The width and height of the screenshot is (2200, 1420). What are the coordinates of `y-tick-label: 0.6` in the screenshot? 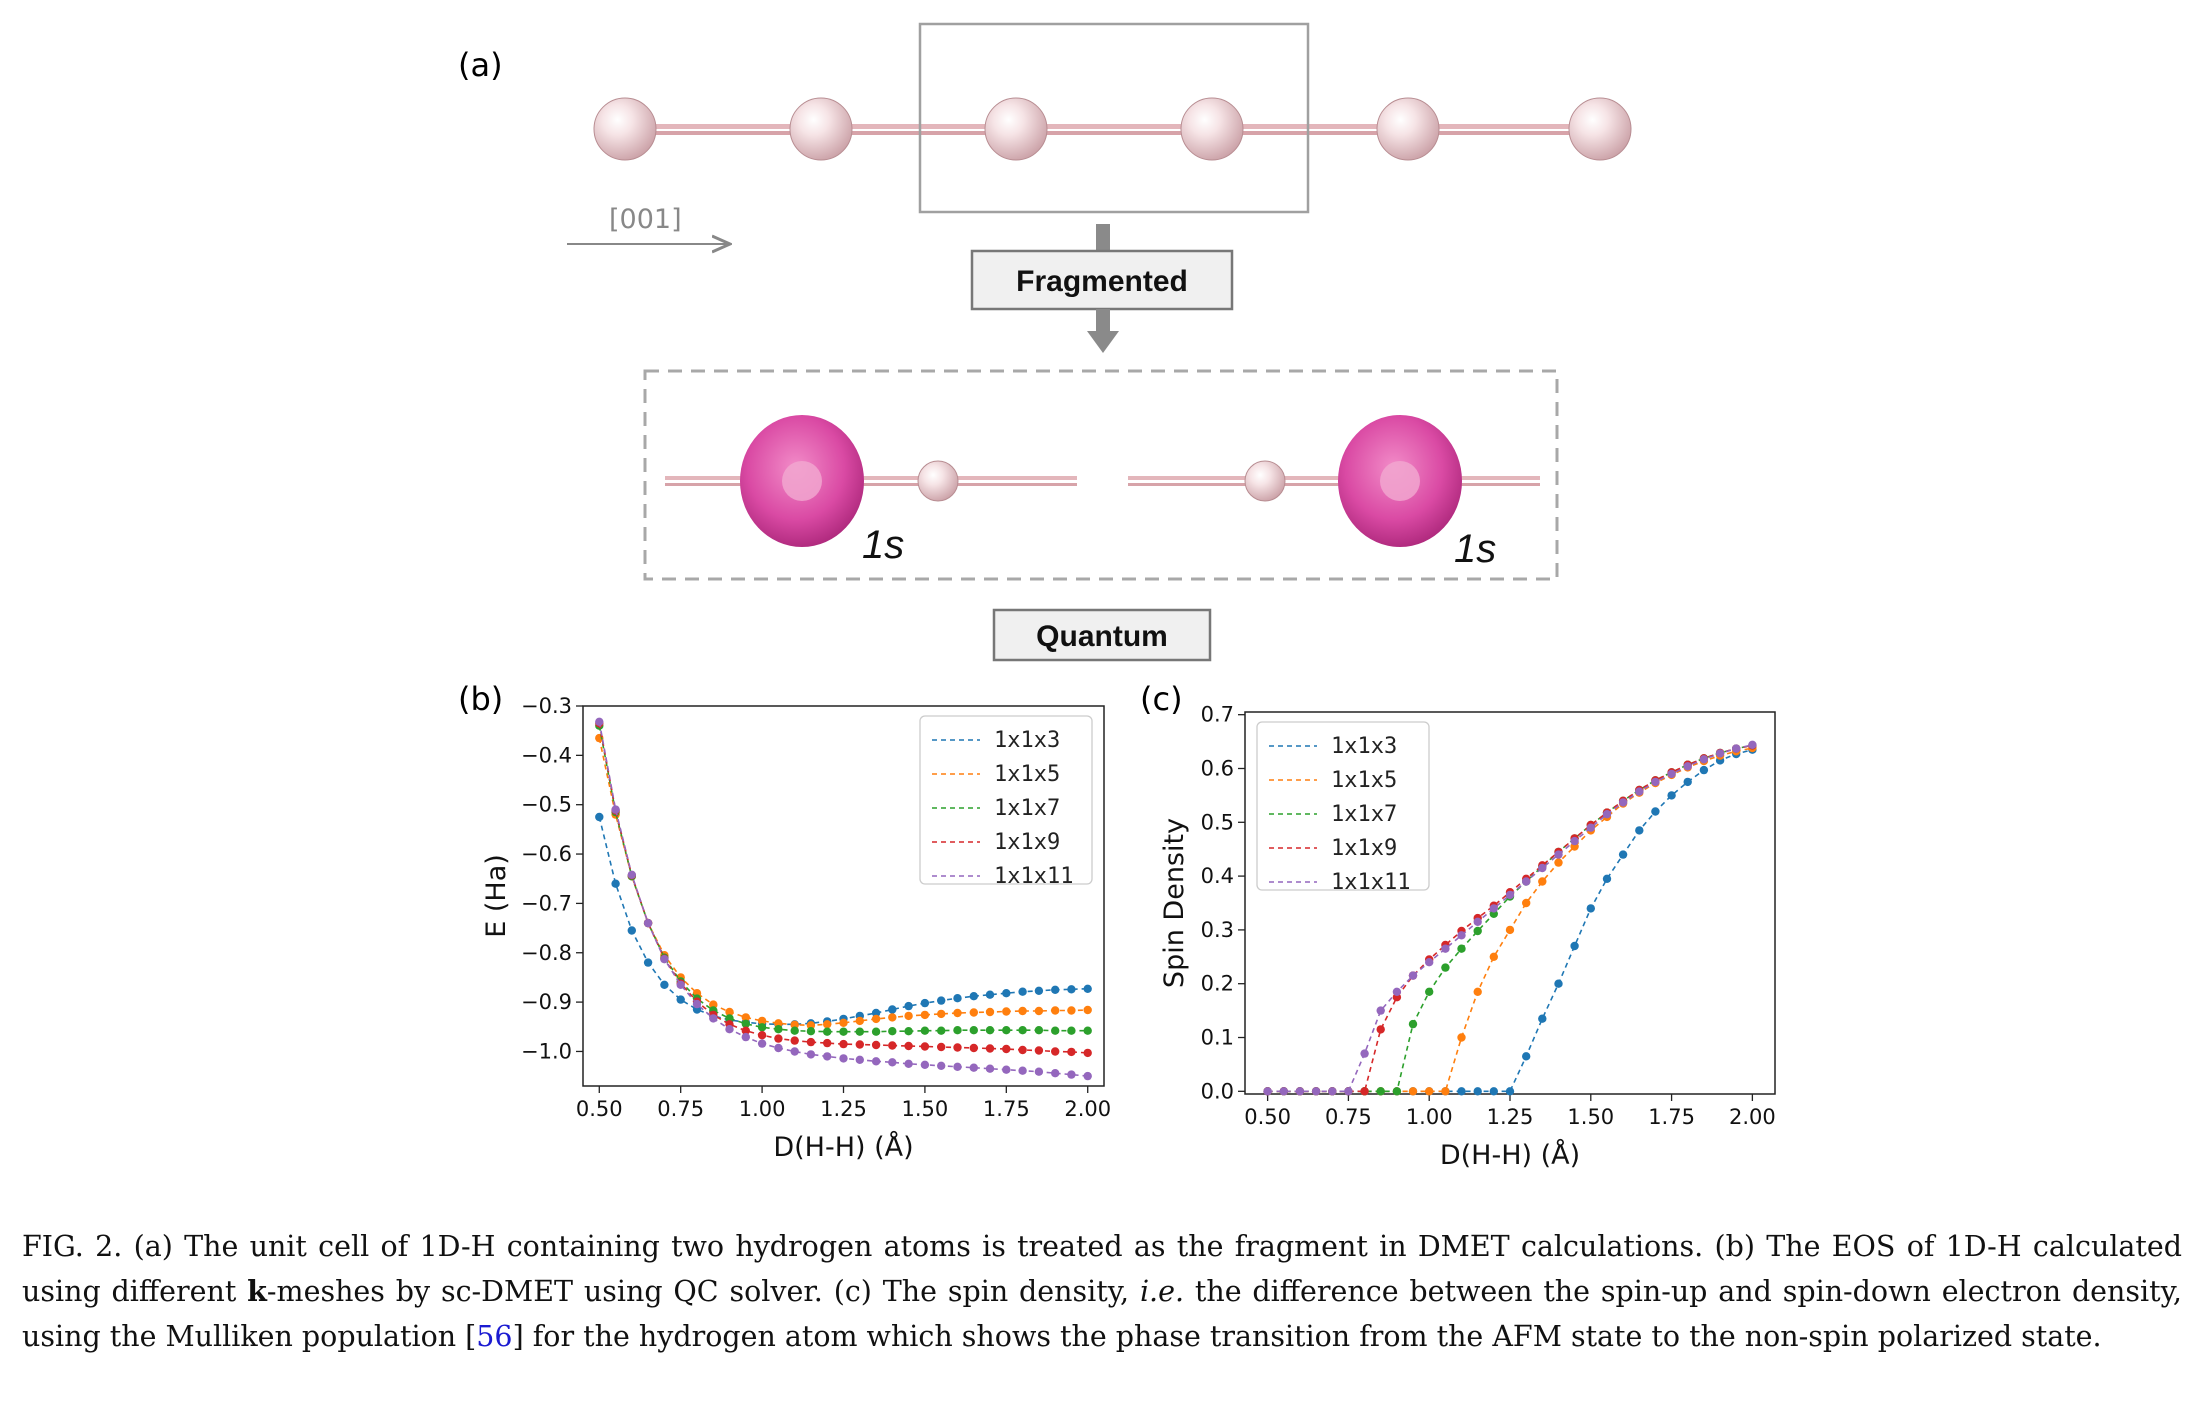 It's located at (1217, 768).